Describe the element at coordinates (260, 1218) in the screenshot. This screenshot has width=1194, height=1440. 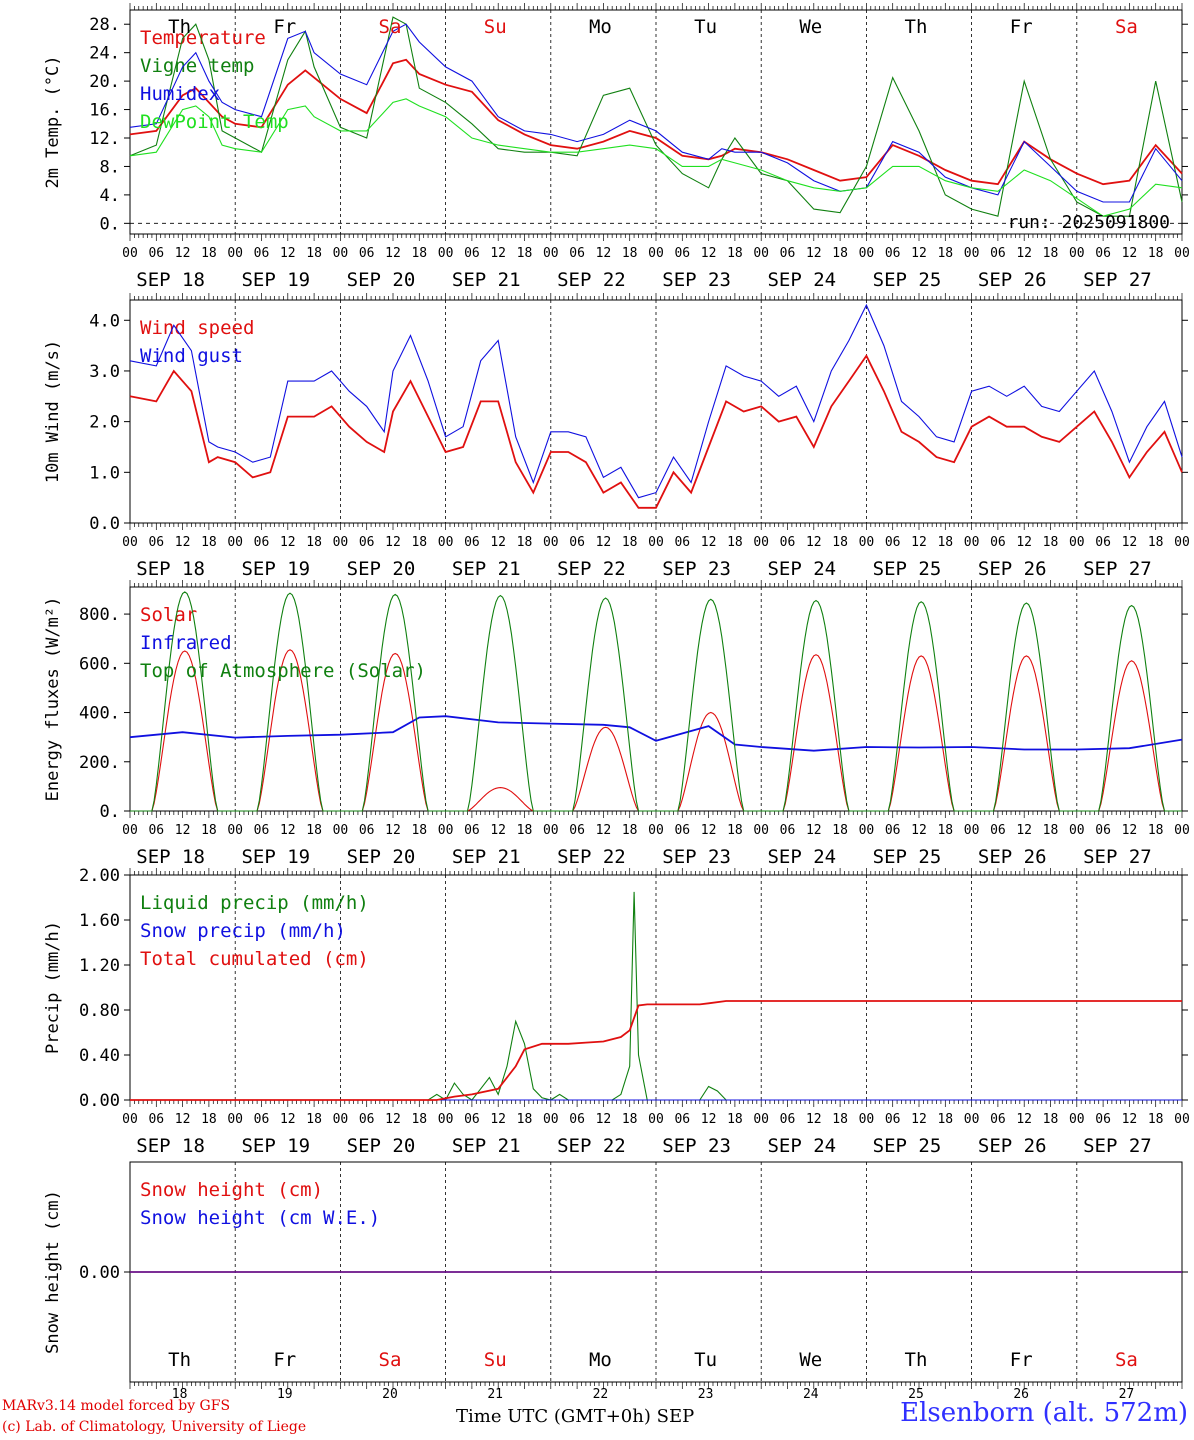
I see `snow-legend-1: Snow height (cm W.E.)` at that location.